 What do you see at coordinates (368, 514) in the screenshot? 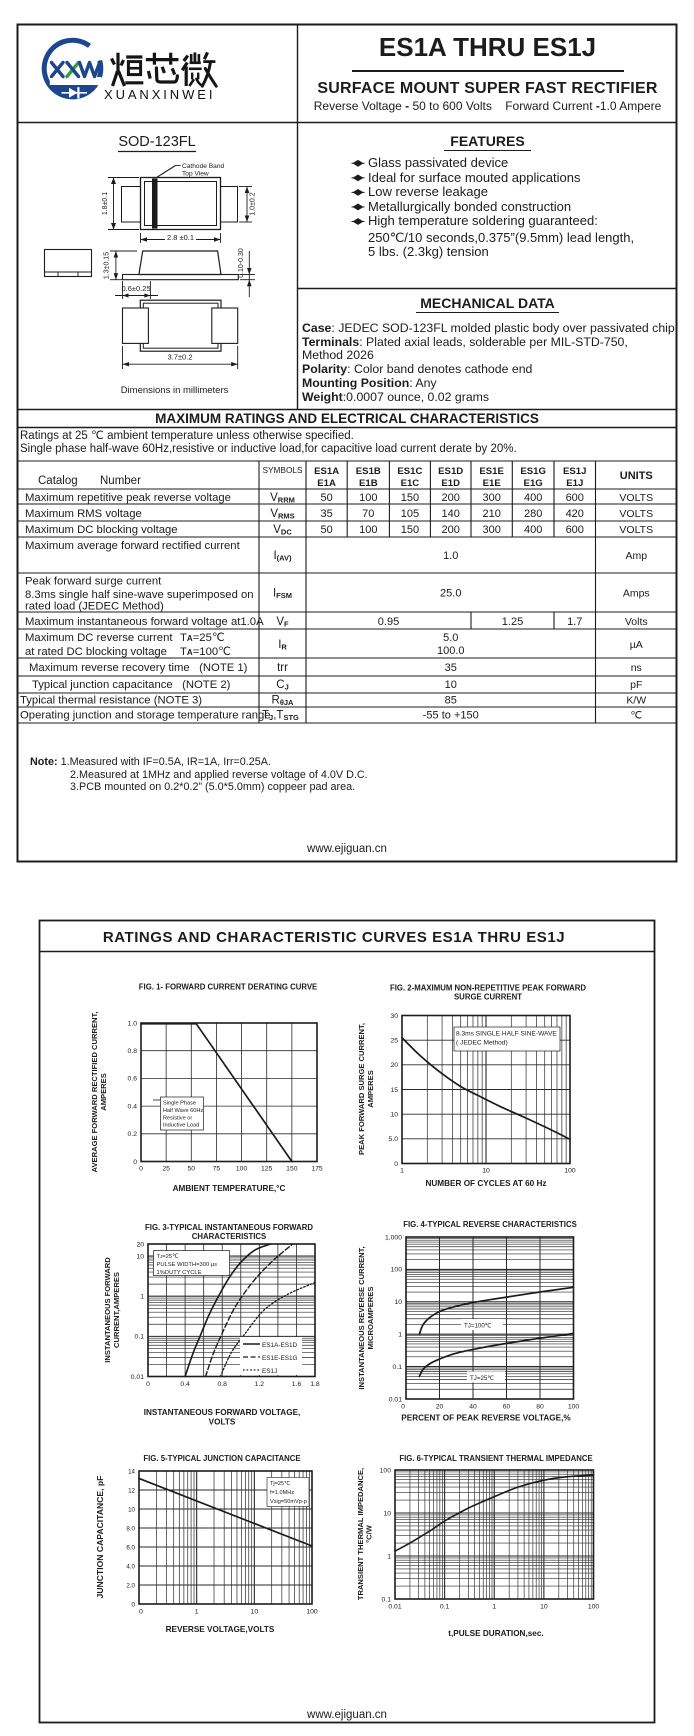
I see `svg-text: 70` at bounding box center [368, 514].